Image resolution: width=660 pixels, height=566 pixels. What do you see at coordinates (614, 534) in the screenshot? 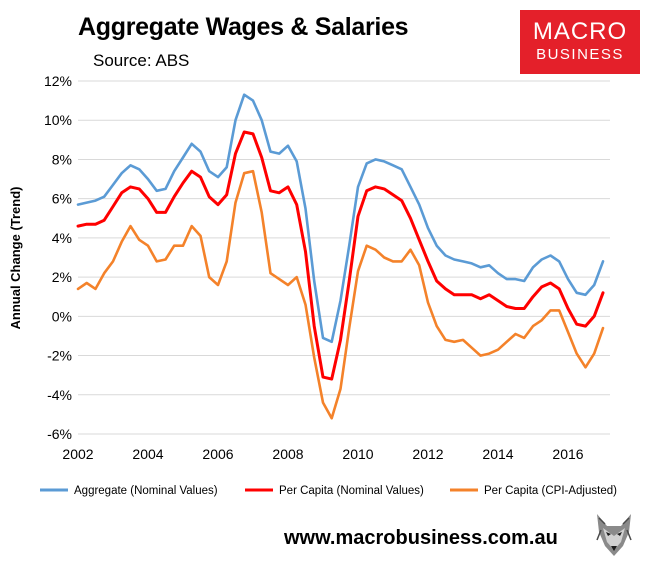
I see `wolf-head-icon` at bounding box center [614, 534].